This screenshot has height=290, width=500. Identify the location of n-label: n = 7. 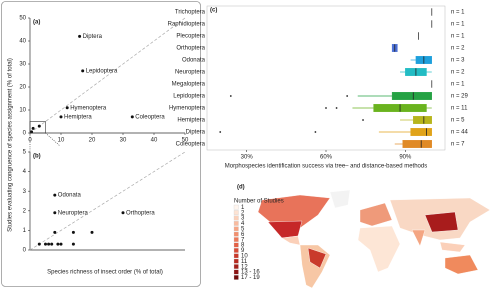
(458, 145).